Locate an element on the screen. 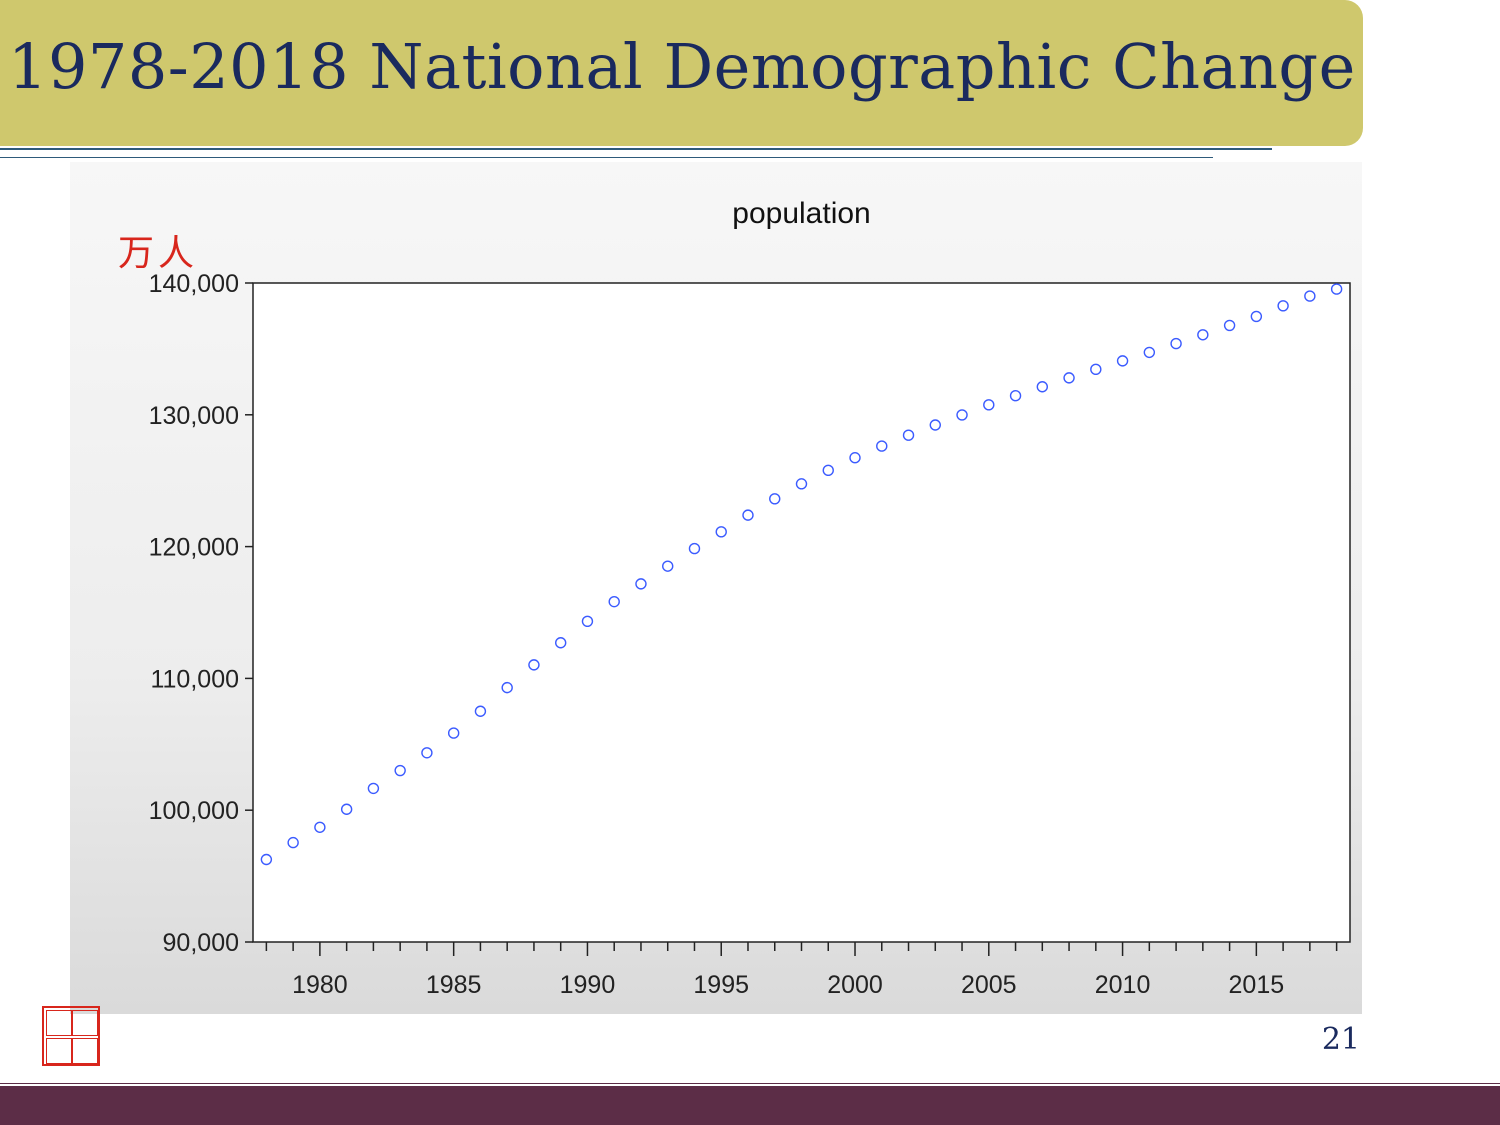  footer-line is located at coordinates (750, 1083).